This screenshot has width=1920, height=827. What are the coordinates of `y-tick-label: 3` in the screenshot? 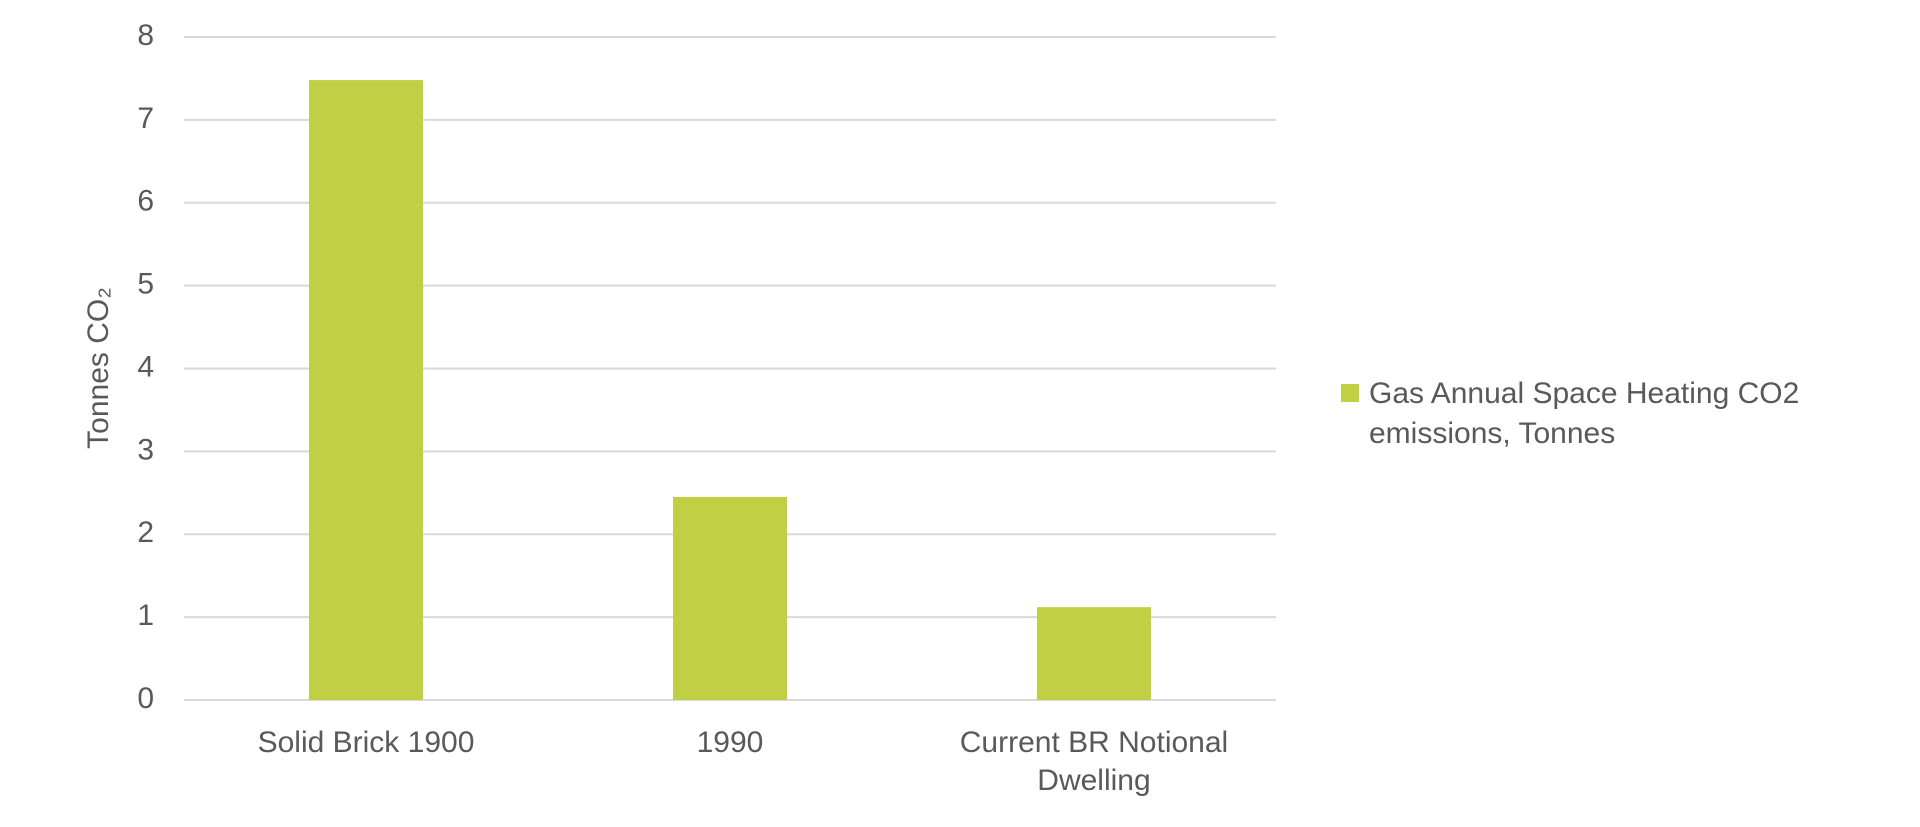 It's located at (145, 449).